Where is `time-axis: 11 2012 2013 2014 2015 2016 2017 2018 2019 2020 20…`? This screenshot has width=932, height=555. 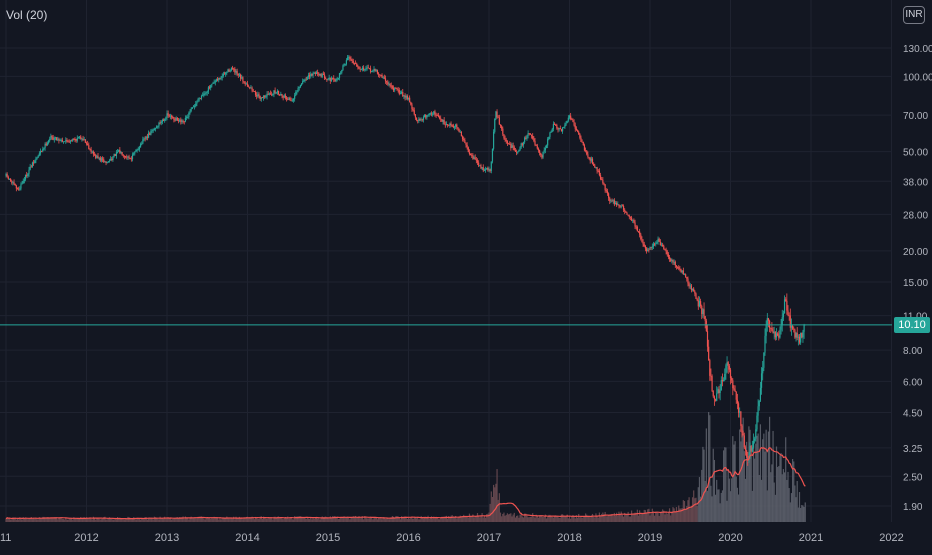 time-axis: 11 2012 2013 2014 2015 2016 2017 2018 2019 2020 20… is located at coordinates (452, 538).